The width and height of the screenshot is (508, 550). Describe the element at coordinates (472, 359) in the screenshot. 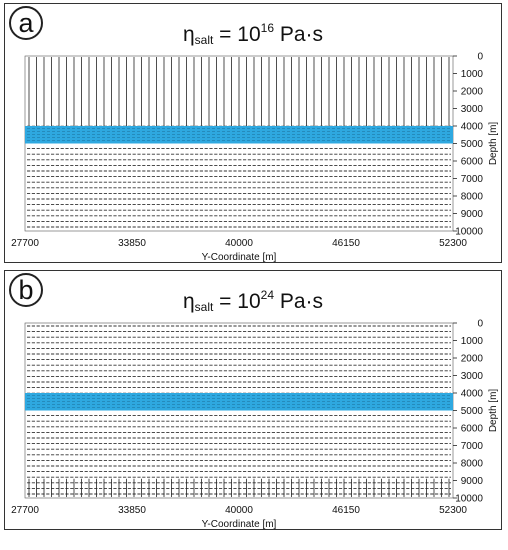

I see `panel-b-y-tick-label: 2000` at that location.